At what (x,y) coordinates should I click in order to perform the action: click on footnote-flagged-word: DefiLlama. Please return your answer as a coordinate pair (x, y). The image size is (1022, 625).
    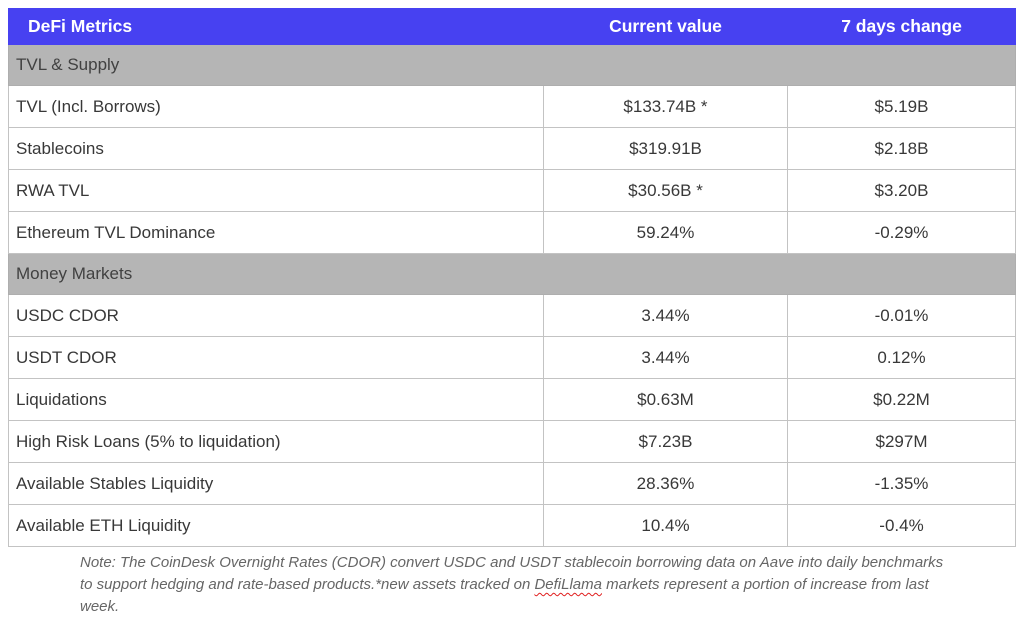
    Looking at the image, I should click on (568, 584).